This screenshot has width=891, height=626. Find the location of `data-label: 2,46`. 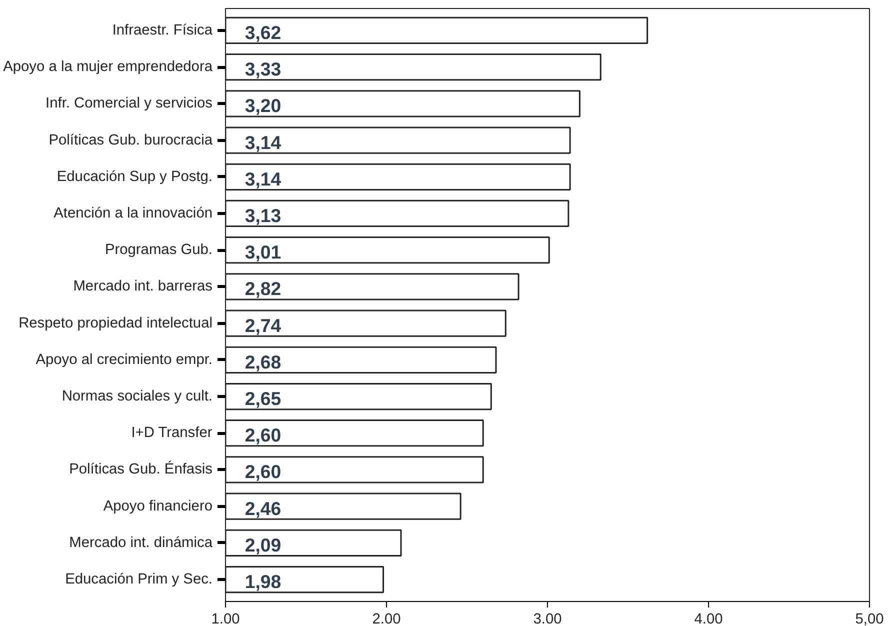

data-label: 2,46 is located at coordinates (263, 508).